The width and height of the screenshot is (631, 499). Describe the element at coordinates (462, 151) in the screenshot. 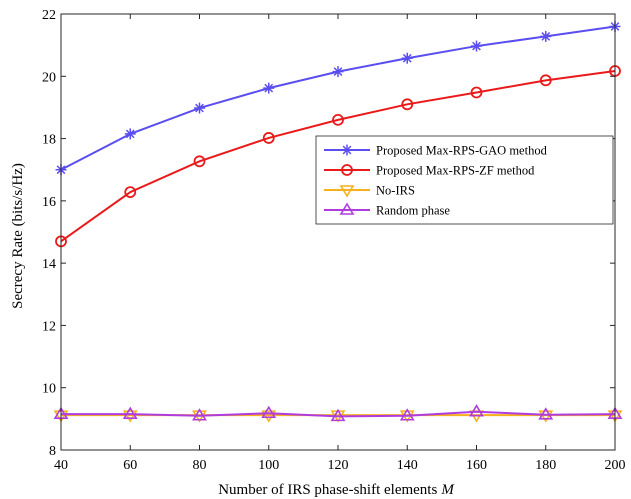

I see `legend-label: Proposed Max-RPS-GAO method` at that location.